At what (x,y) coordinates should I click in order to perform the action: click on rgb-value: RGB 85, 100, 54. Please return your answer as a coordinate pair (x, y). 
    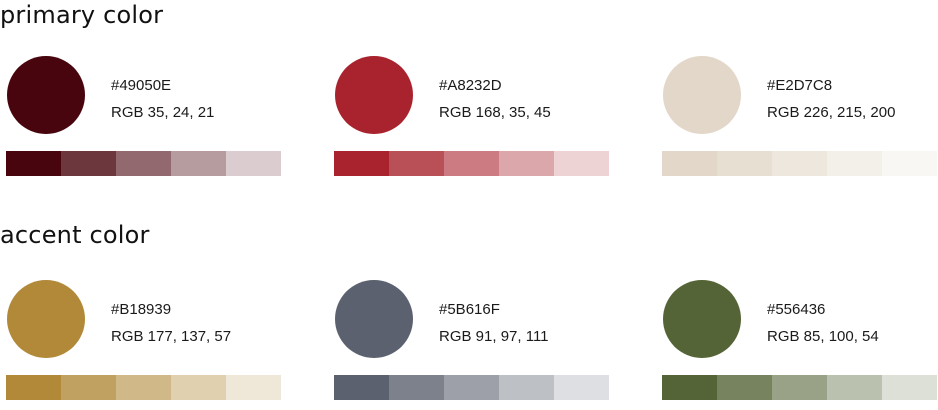
    Looking at the image, I should click on (823, 336).